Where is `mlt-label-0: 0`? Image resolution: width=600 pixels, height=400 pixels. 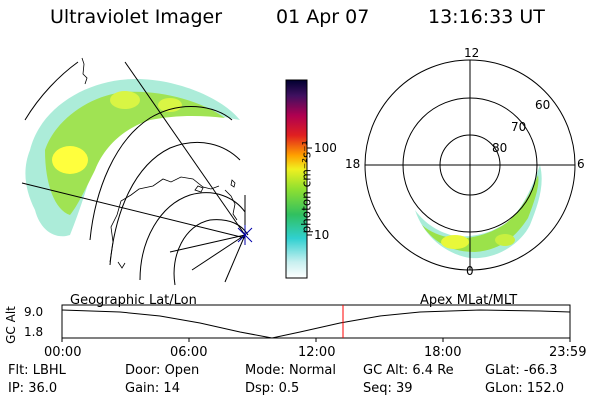
mlt-label-0: 0 is located at coordinates (470, 271).